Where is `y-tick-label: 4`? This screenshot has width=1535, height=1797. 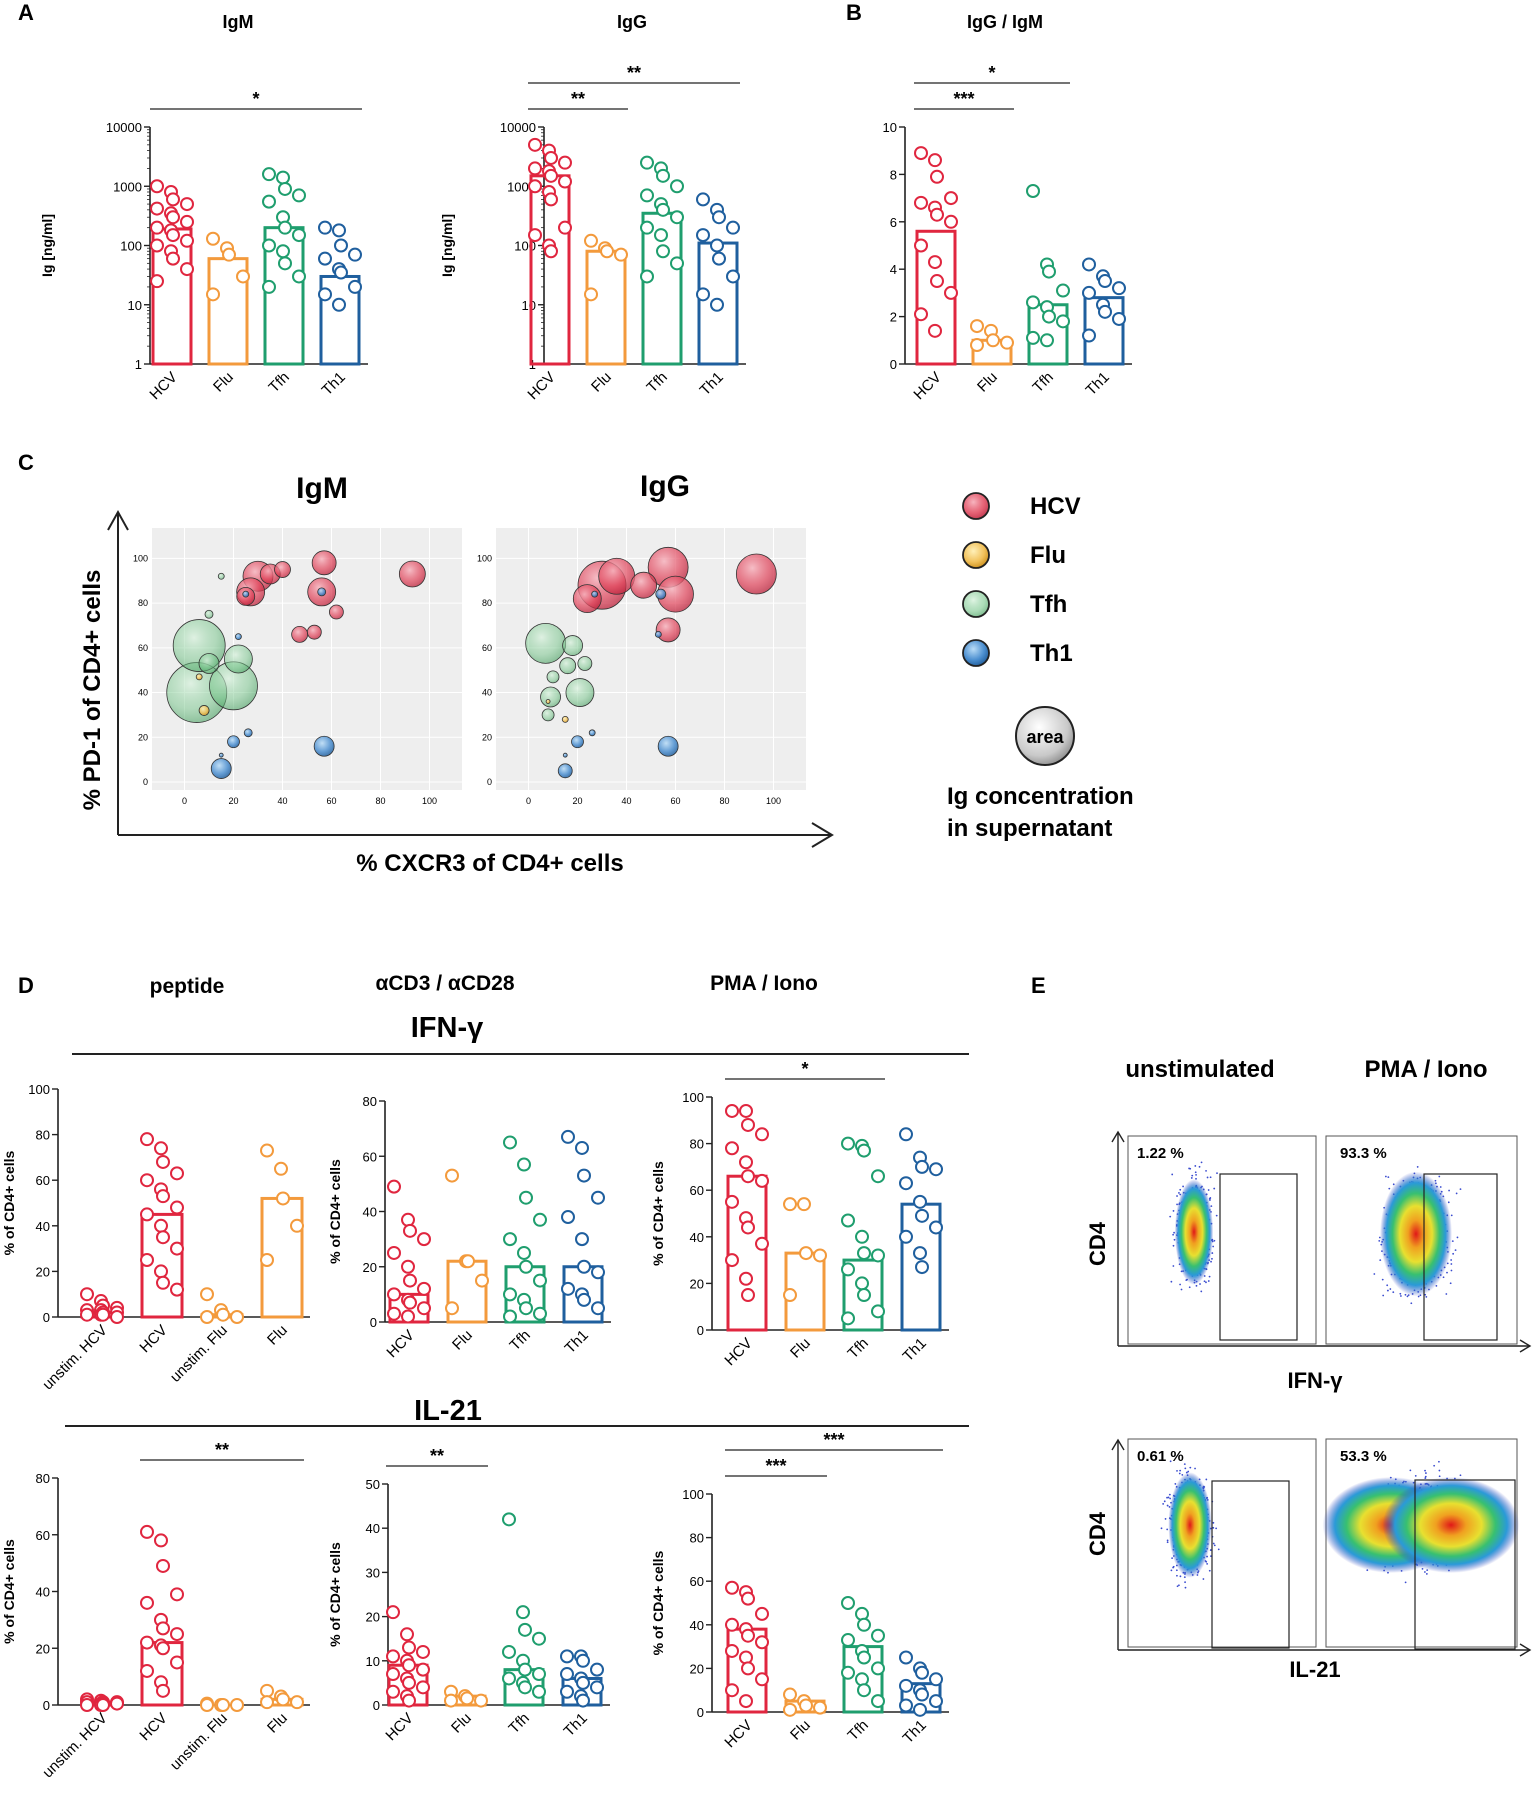 y-tick-label: 4 is located at coordinates (893, 269).